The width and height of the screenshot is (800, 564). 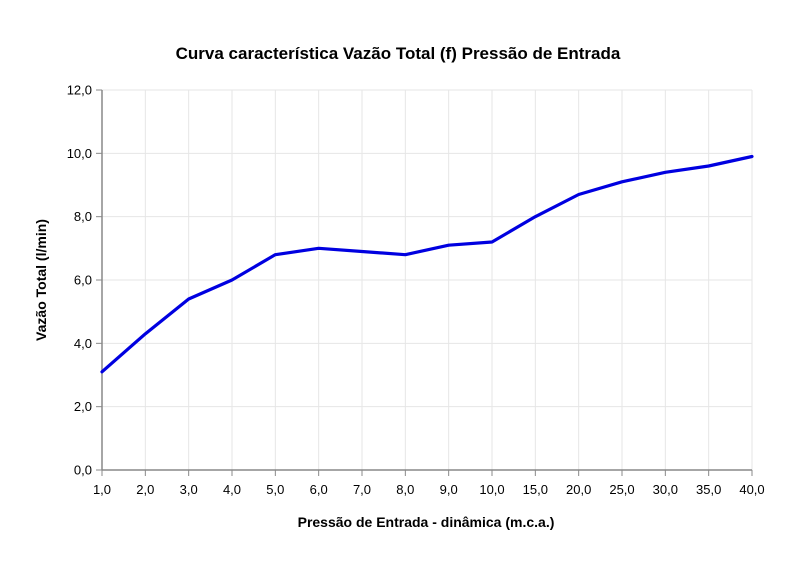 What do you see at coordinates (41, 280) in the screenshot?
I see `y-axis-label: Vazão Total (l/min)` at bounding box center [41, 280].